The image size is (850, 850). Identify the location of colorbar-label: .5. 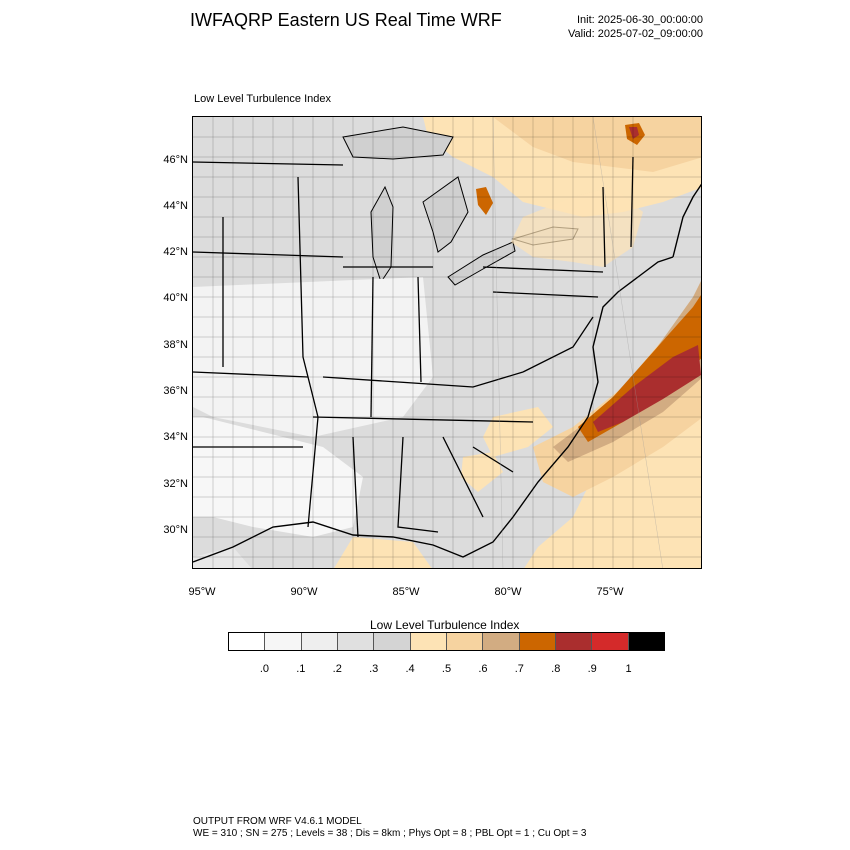
(446, 669).